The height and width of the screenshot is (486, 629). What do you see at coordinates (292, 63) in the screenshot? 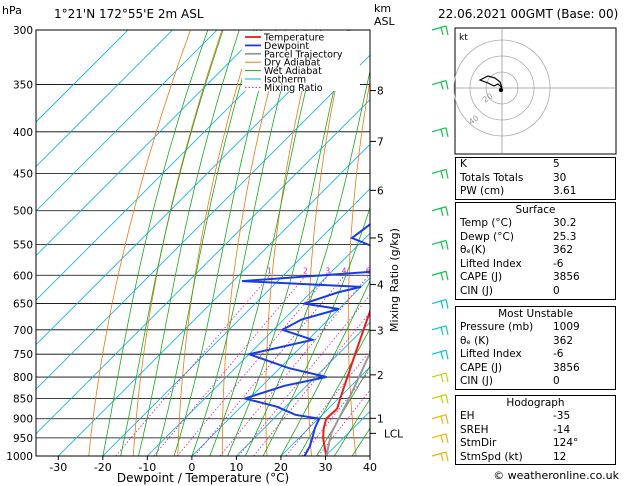
I see `legend-label-3: Dry Adiabat` at bounding box center [292, 63].